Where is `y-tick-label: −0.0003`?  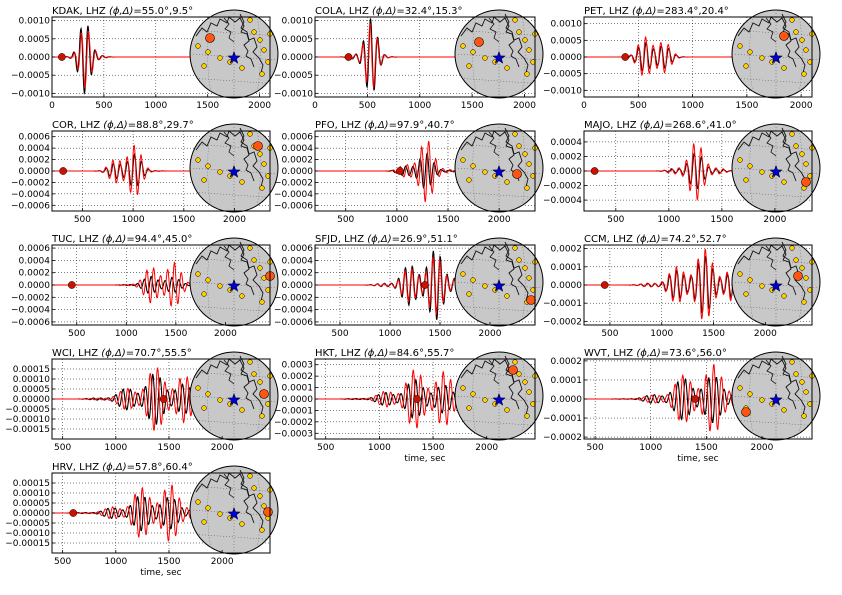 y-tick-label: −0.0003 is located at coordinates (293, 434).